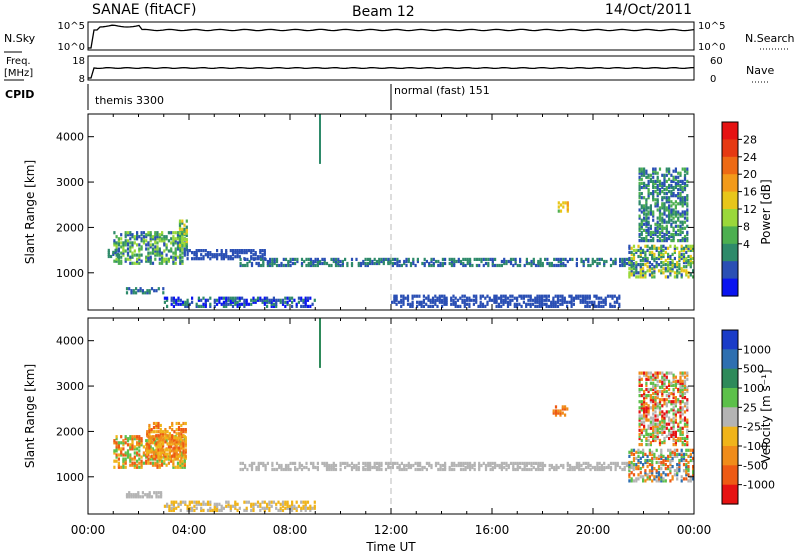  What do you see at coordinates (648, 10) in the screenshot?
I see `date-title: 14/Oct/2011` at bounding box center [648, 10].